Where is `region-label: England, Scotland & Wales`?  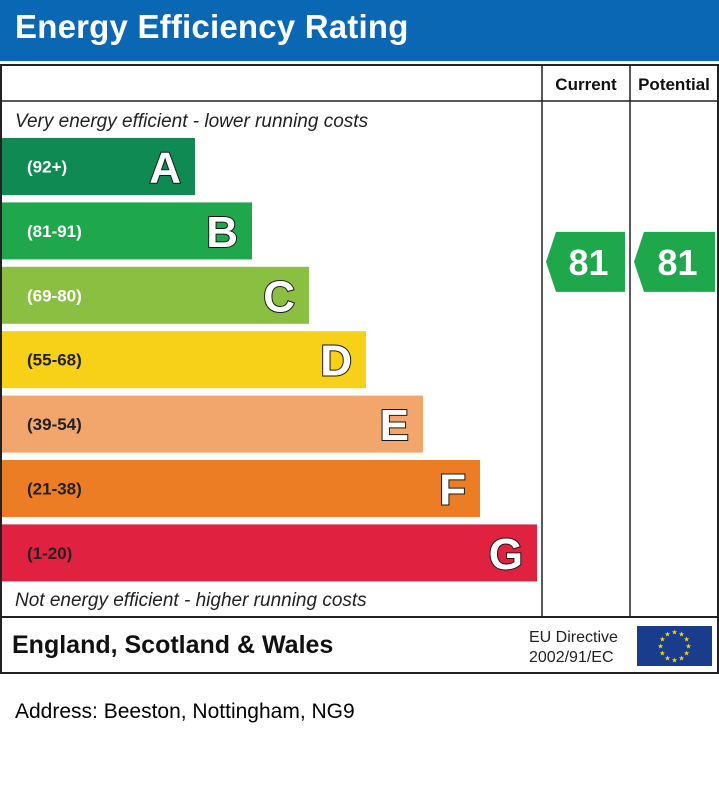
region-label: England, Scotland & Wales is located at coordinates (172, 645).